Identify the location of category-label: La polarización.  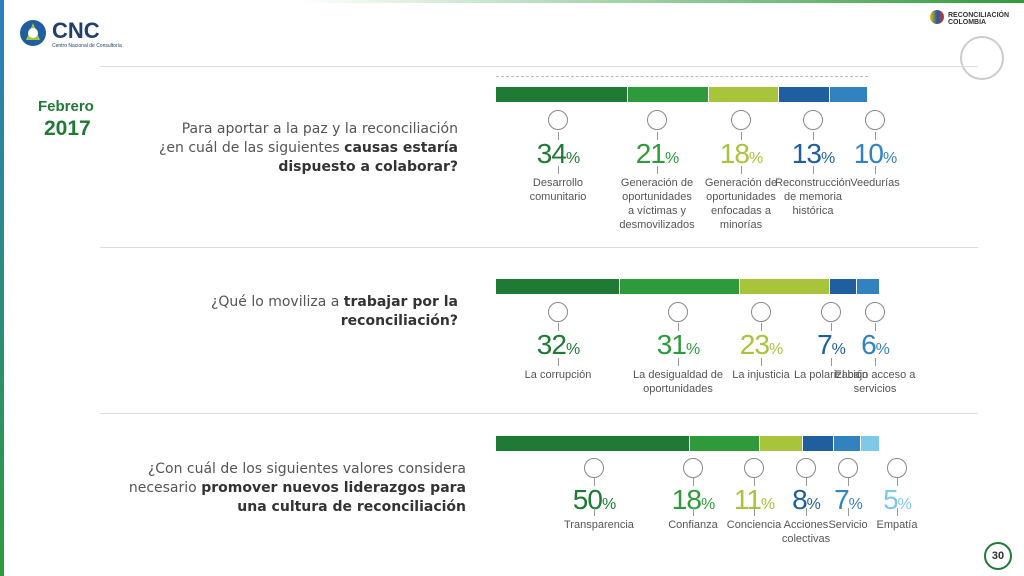
(831, 375).